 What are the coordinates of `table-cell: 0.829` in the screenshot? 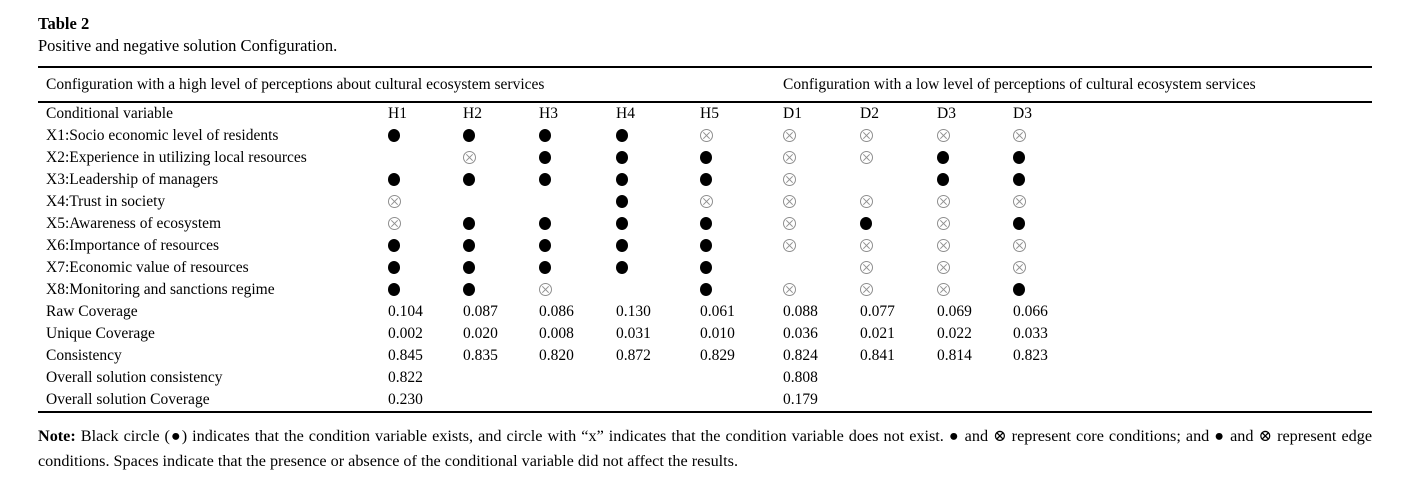 It's located at (717, 355).